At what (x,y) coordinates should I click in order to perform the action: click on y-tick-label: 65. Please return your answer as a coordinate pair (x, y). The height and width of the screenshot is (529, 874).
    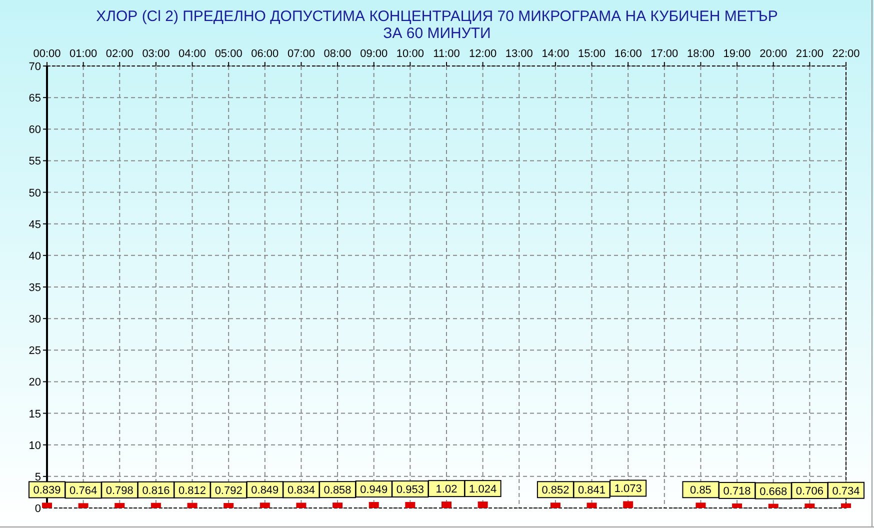
    Looking at the image, I should click on (34, 98).